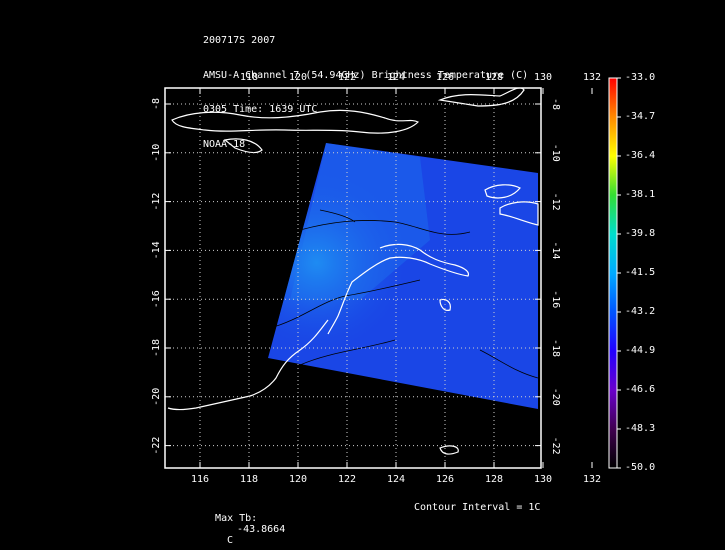  Describe the element at coordinates (156, 104) in the screenshot. I see `lat-label-left: -8` at that location.